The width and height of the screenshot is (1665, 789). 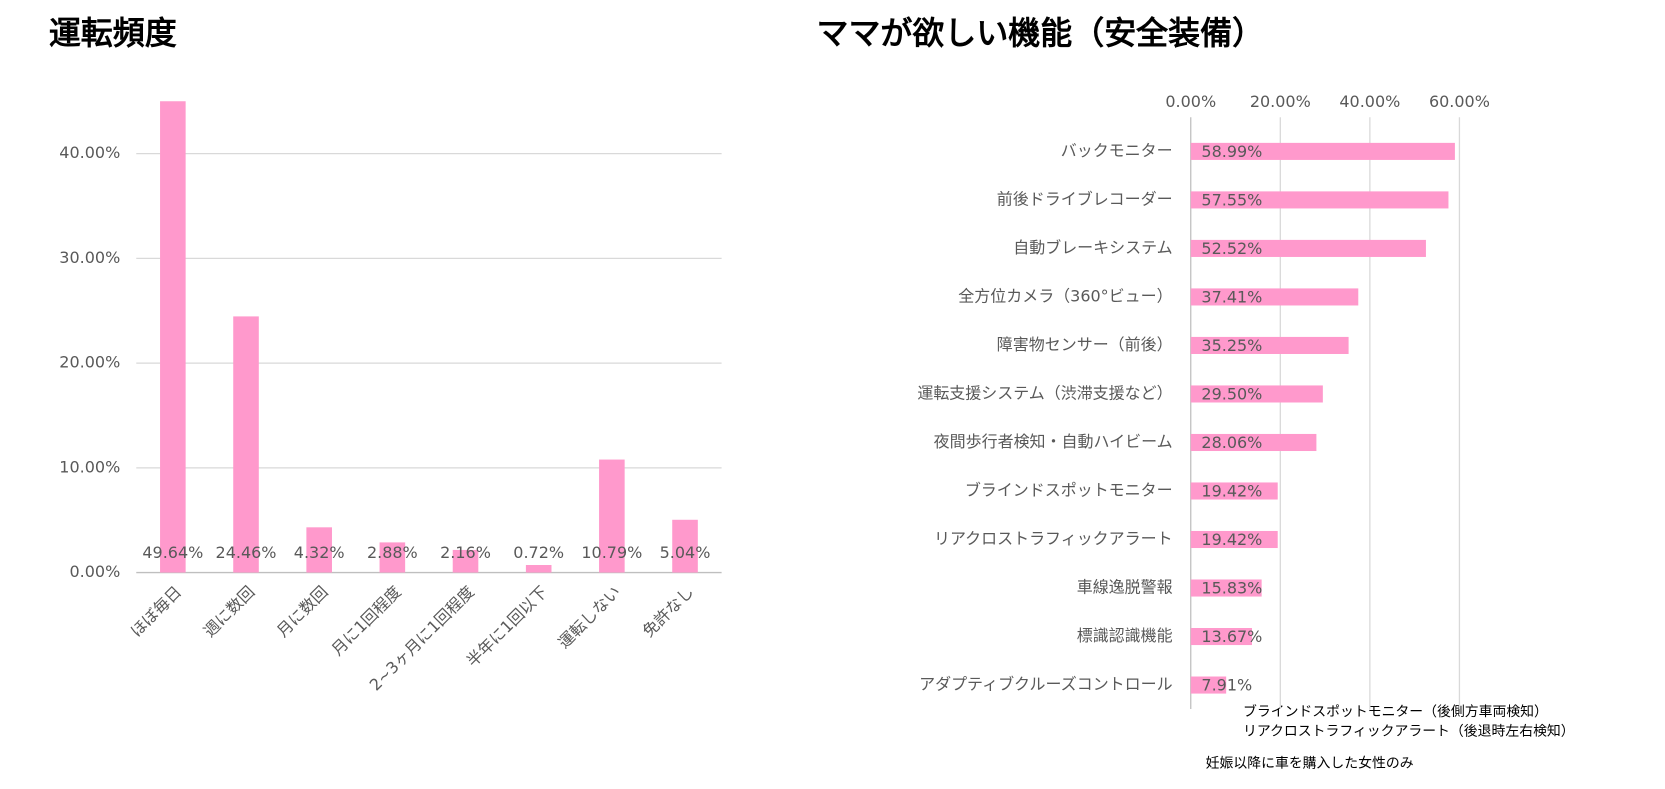 What do you see at coordinates (1231, 297) in the screenshot?
I see `value-label: 37.41%` at bounding box center [1231, 297].